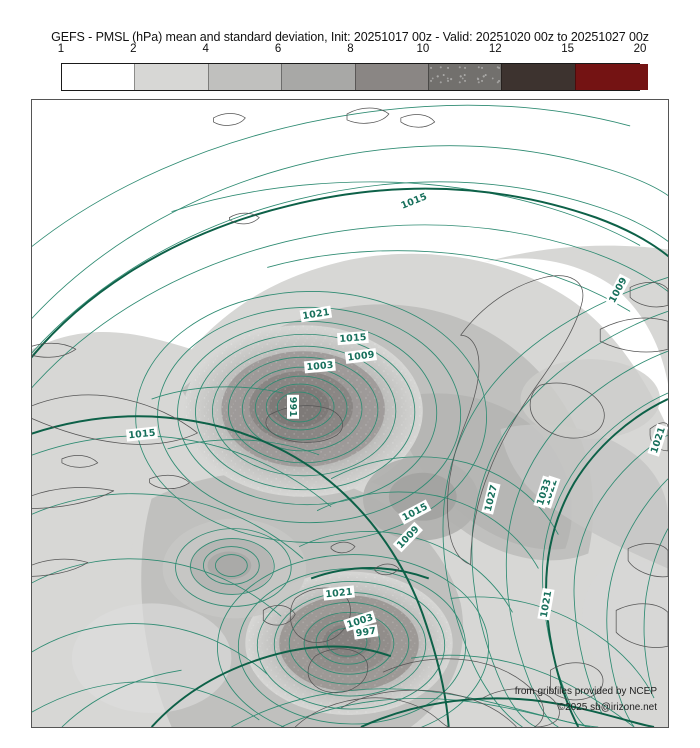 The image size is (700, 748). Describe the element at coordinates (133, 49) in the screenshot. I see `colorbar-tick-2: 2` at that location.